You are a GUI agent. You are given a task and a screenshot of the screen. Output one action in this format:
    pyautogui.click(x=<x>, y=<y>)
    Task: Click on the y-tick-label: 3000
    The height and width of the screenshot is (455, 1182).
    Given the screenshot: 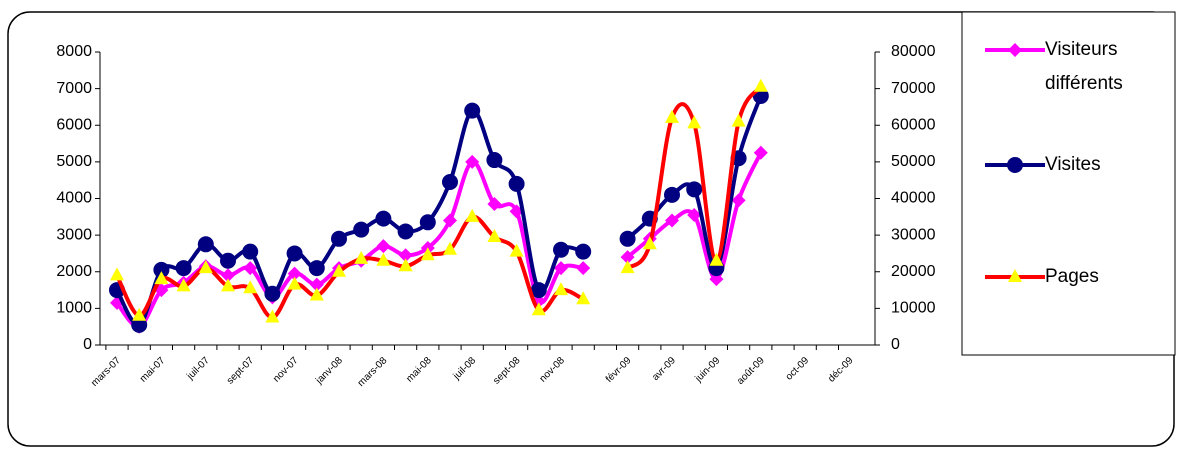 What is the action you would take?
    pyautogui.click(x=74, y=234)
    